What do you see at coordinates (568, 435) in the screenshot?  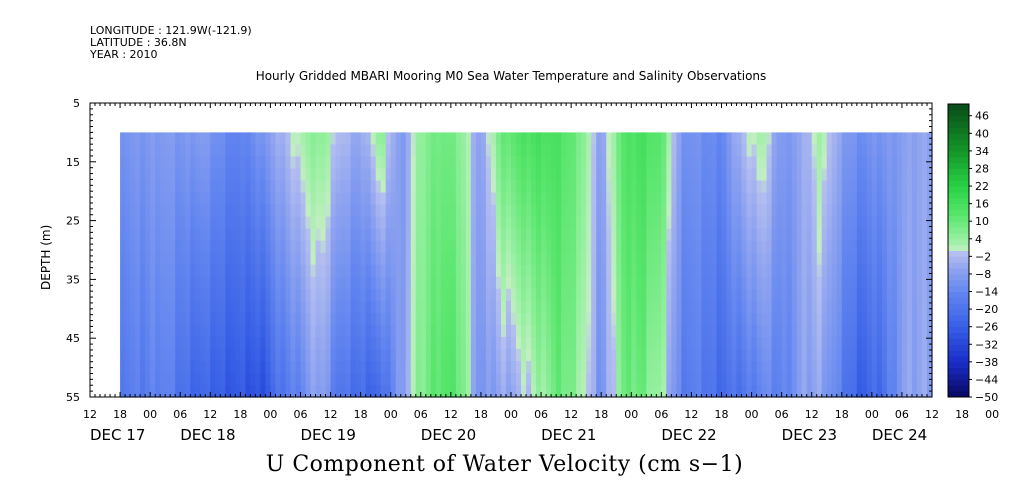 I see `x-date-label: DEC 21` at bounding box center [568, 435].